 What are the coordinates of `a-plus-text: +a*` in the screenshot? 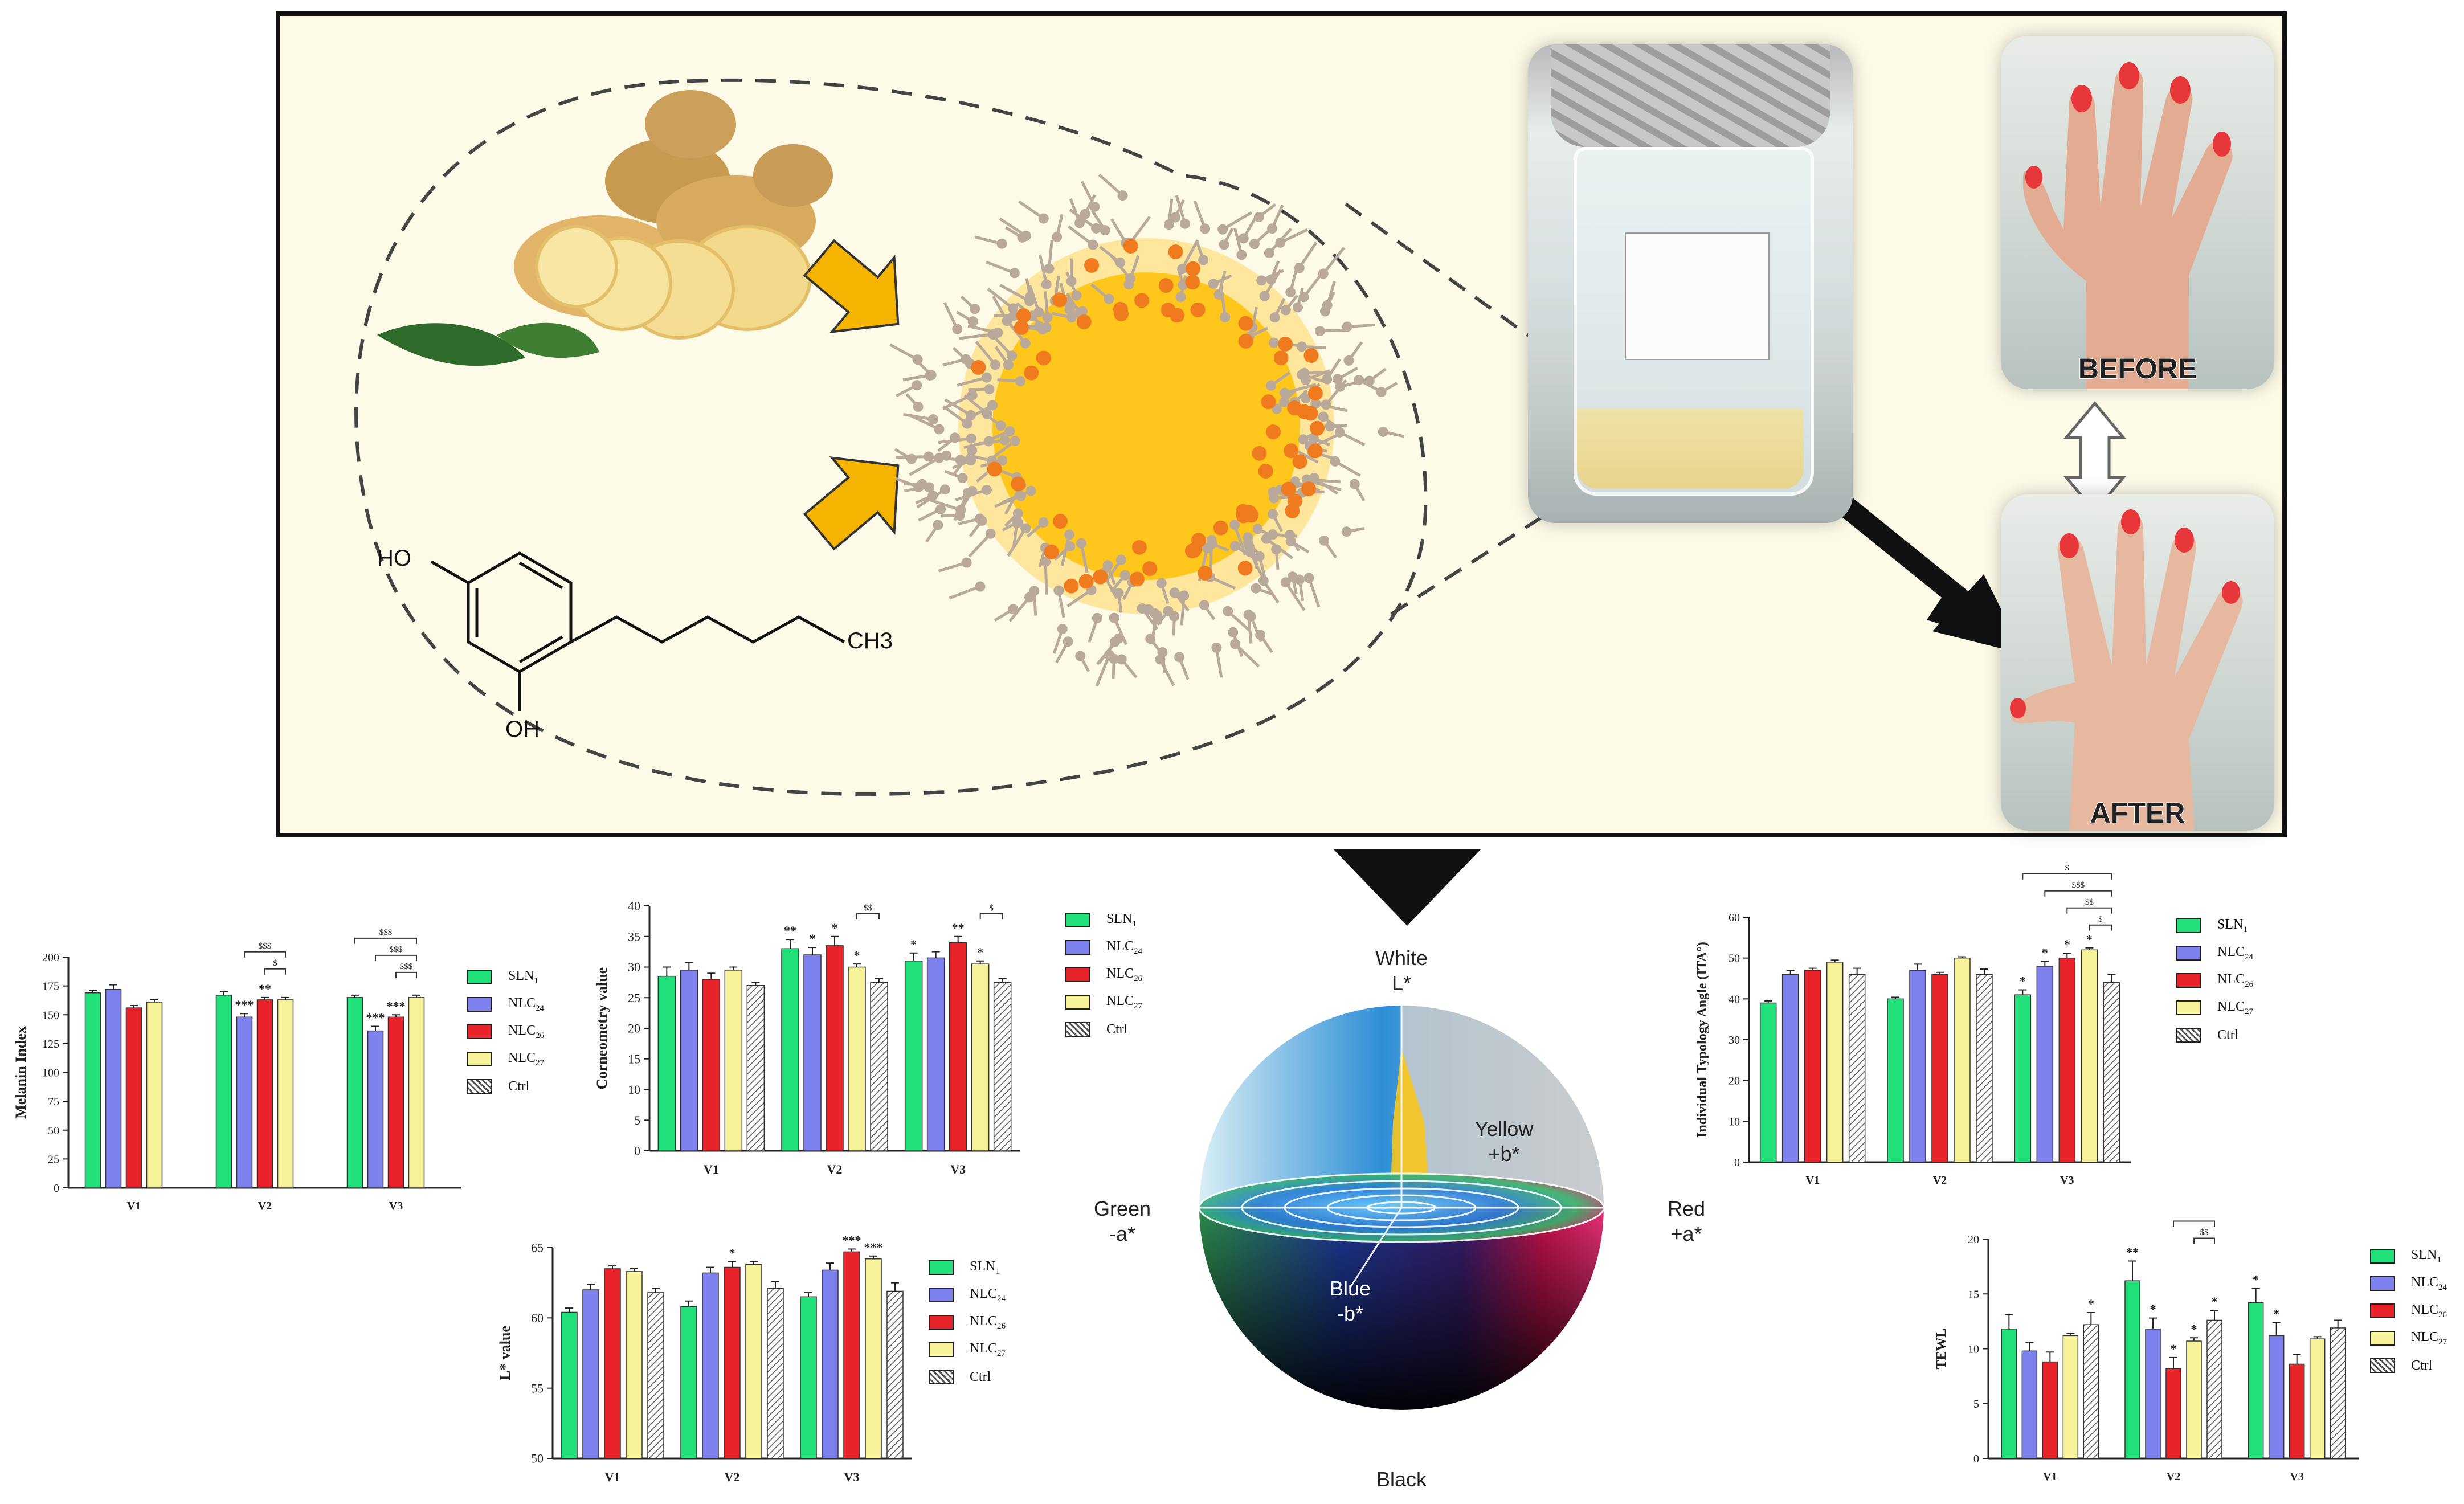 It's located at (1686, 1233).